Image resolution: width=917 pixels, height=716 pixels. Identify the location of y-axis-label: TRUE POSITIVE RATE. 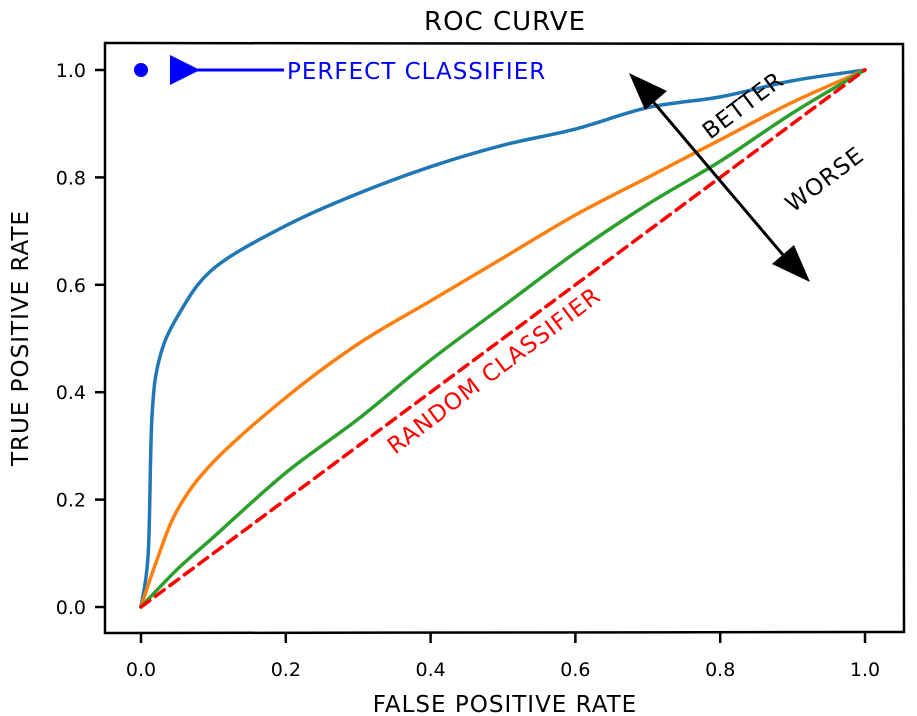
(21, 338).